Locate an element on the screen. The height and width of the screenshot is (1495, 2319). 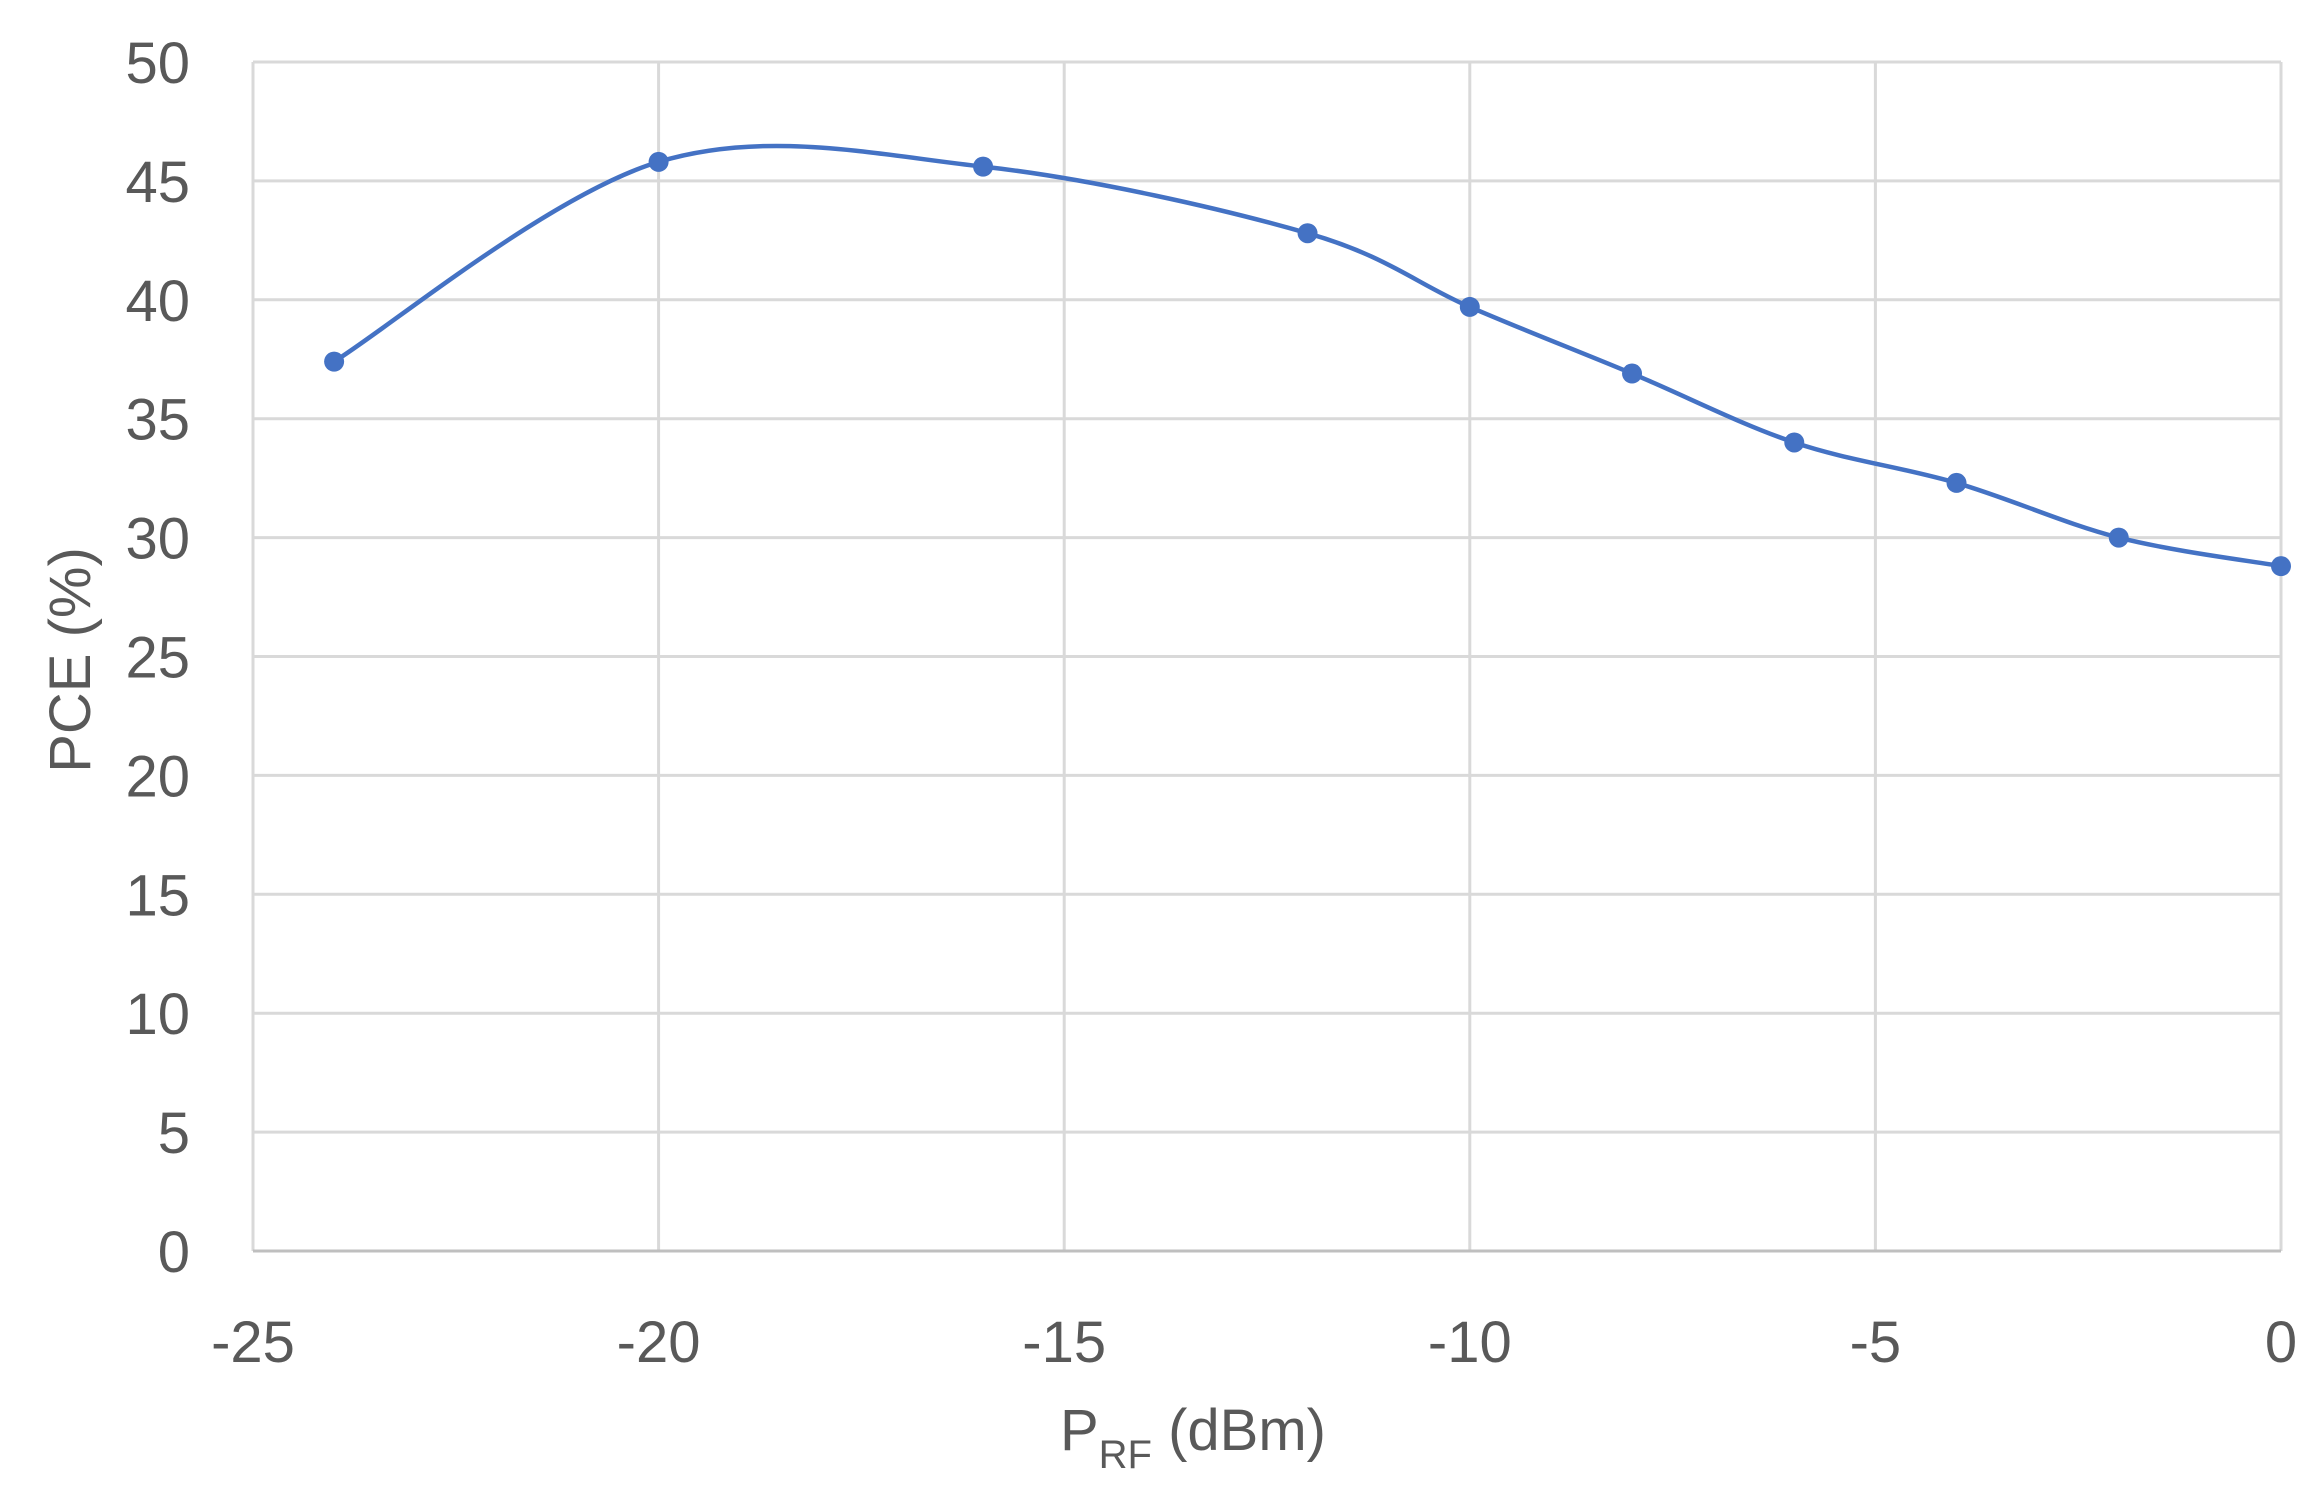
y-tick-label: 0 is located at coordinates (174, 1252).